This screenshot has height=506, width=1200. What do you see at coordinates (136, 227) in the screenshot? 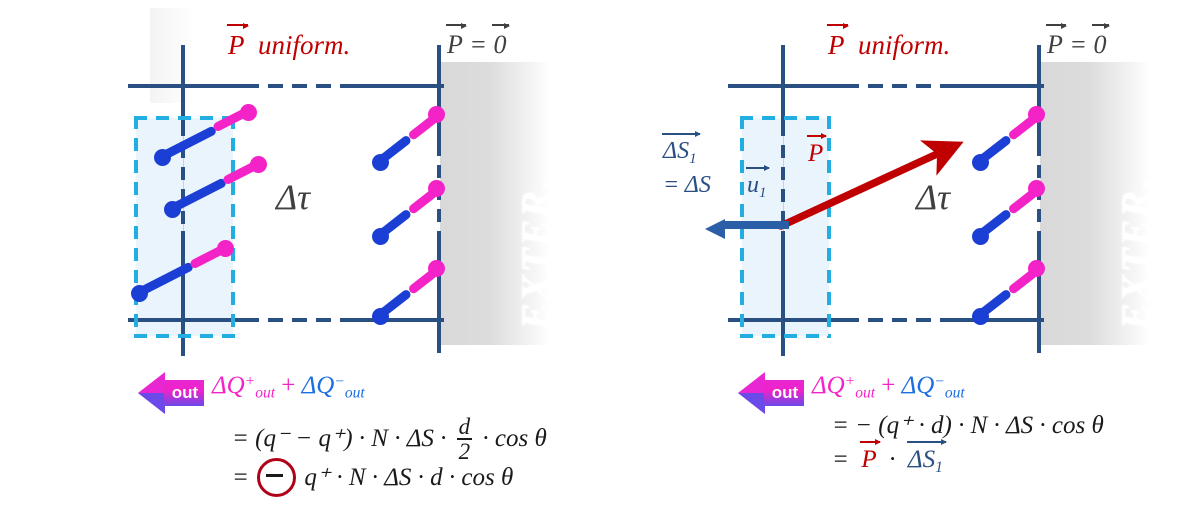
I see `selection-box-left` at bounding box center [136, 227].